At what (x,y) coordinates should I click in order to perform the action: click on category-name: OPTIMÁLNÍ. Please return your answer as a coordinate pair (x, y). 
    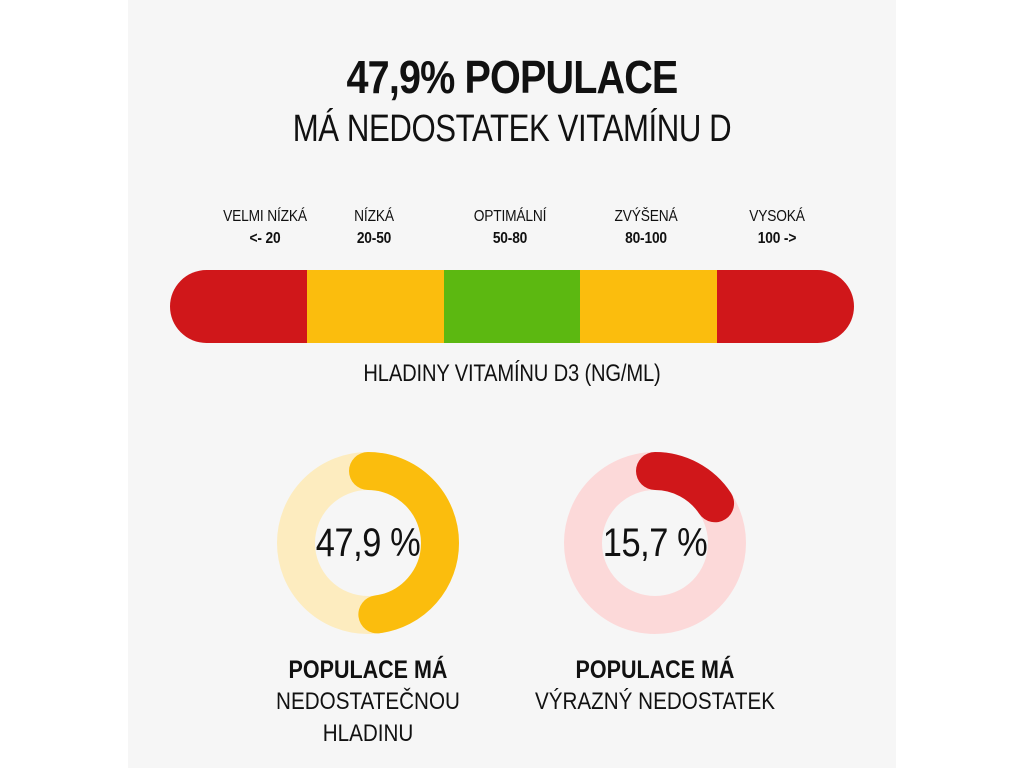
    Looking at the image, I should click on (510, 216).